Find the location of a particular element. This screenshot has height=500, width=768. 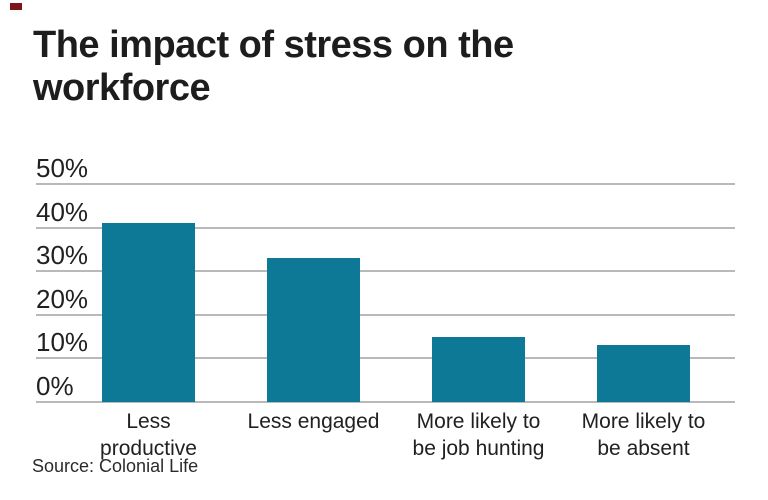

y-axis-tick-label: 0% is located at coordinates (55, 386).